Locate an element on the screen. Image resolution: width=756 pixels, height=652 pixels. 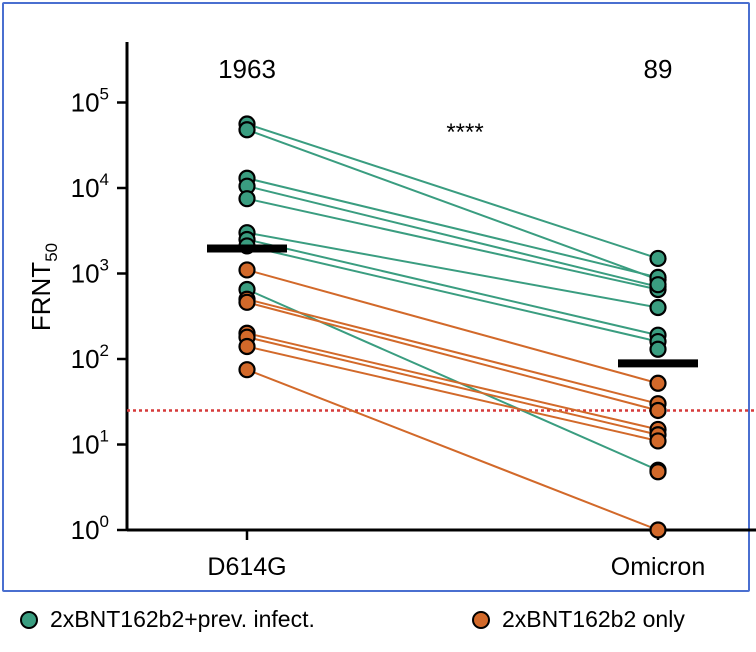
legend-marker-orange is located at coordinates (481, 619).